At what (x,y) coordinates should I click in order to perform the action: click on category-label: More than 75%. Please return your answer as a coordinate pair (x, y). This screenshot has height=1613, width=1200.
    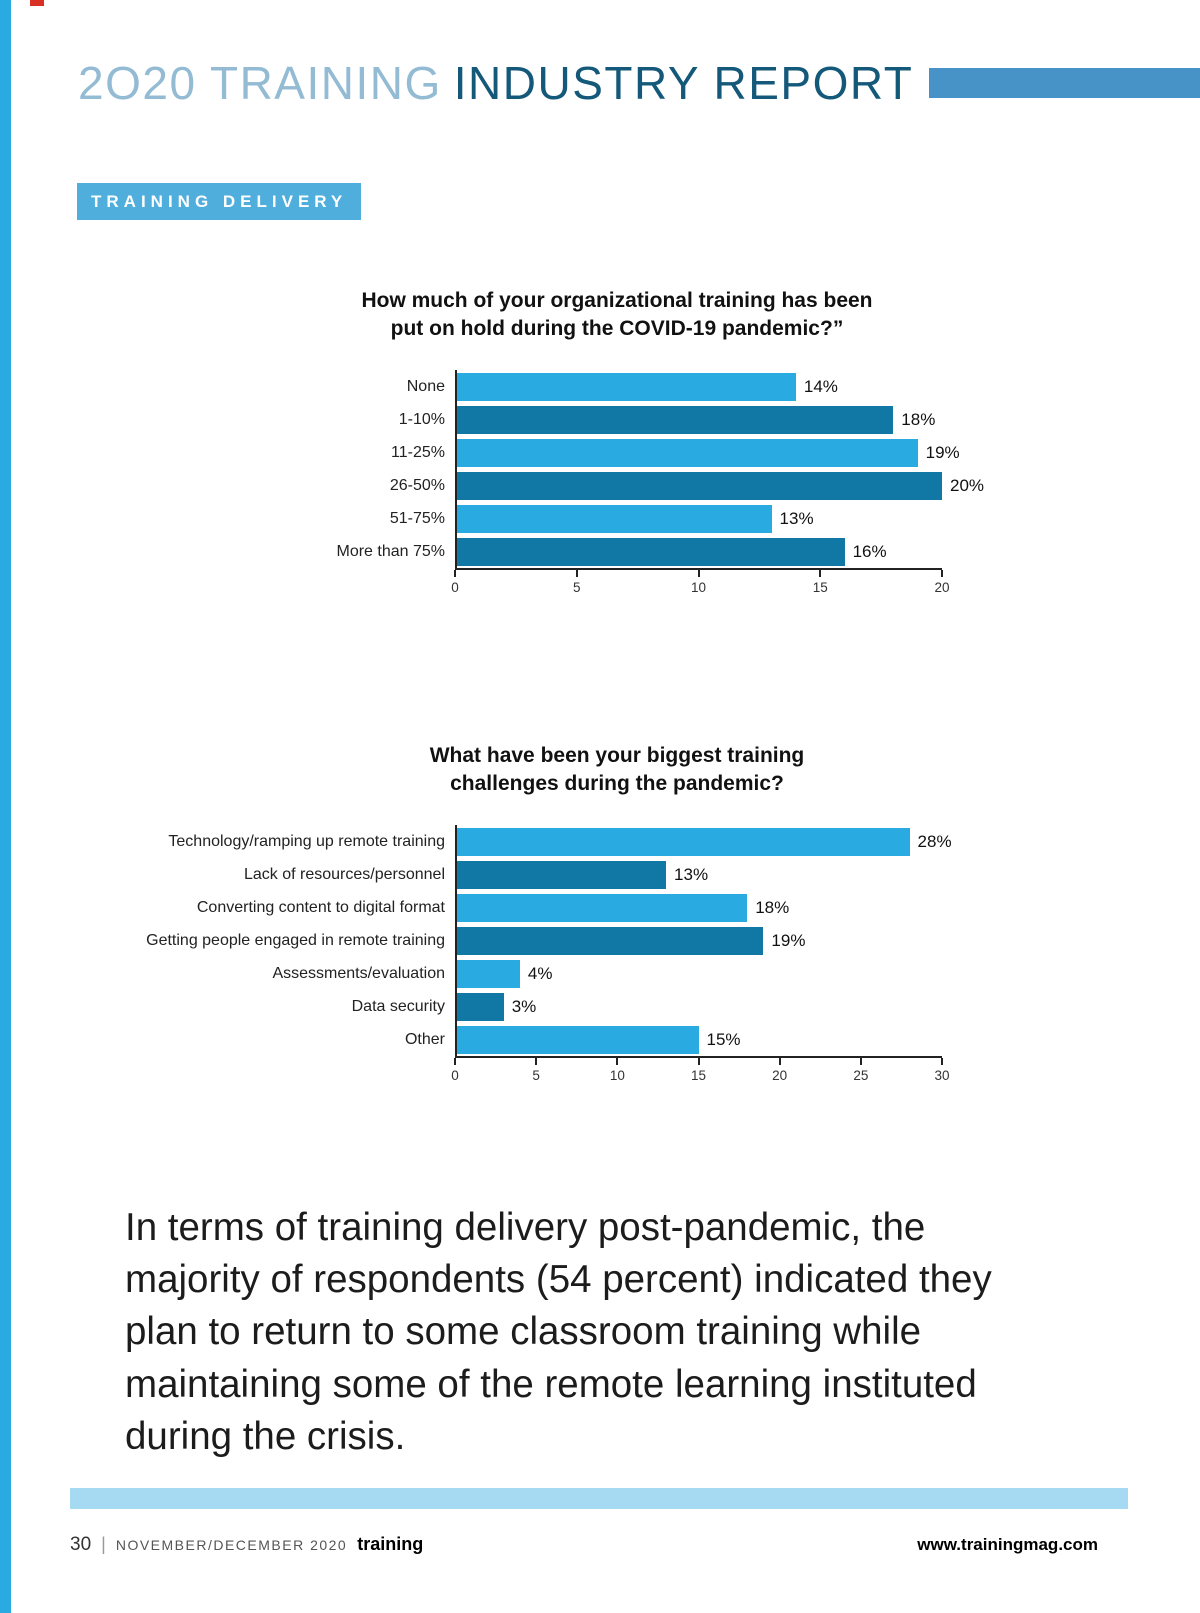
    Looking at the image, I should click on (390, 551).